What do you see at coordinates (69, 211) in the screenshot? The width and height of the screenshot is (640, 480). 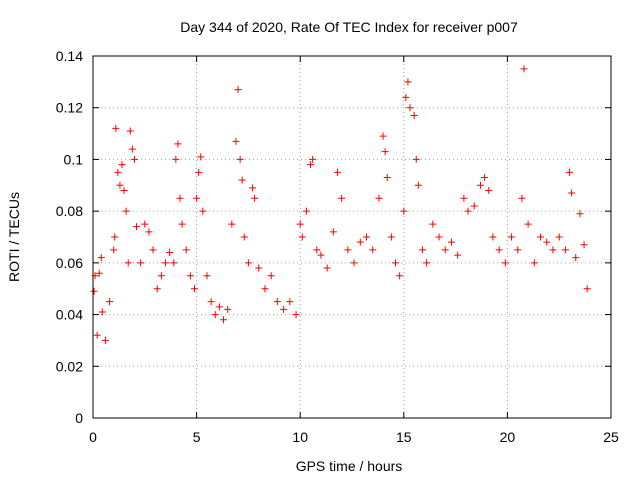 I see `y-tick-label: 0.08` at bounding box center [69, 211].